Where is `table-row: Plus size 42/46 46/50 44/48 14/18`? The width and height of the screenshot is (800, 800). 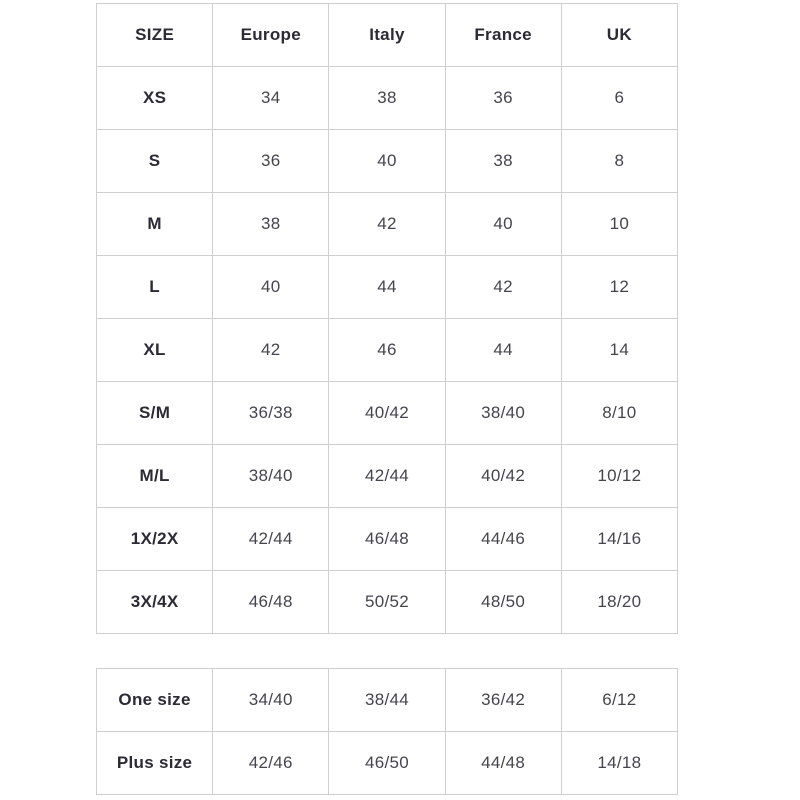
table-row: Plus size 42/46 46/50 44/48 14/18 is located at coordinates (387, 763).